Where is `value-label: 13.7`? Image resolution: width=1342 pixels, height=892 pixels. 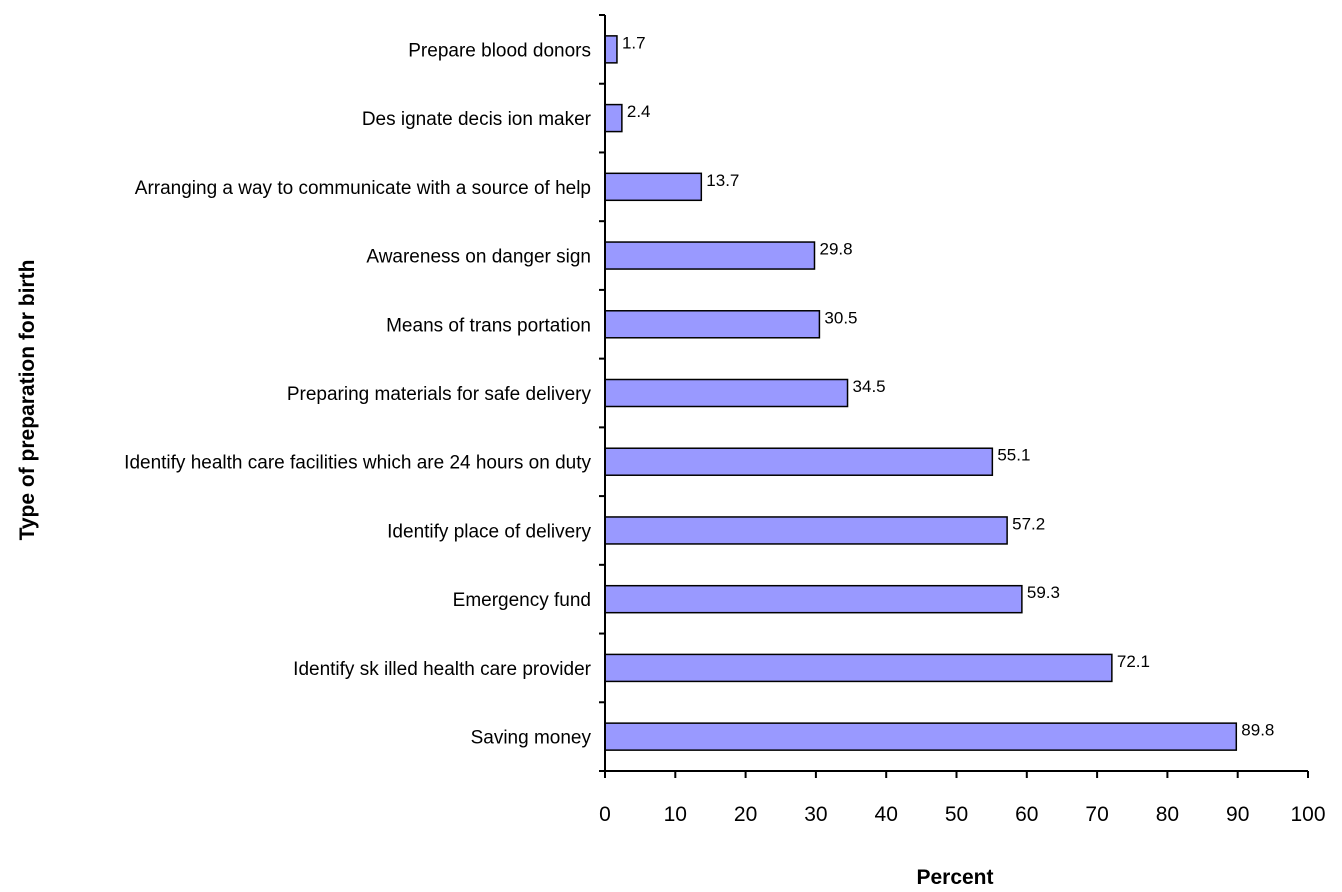
value-label: 13.7 is located at coordinates (722, 180).